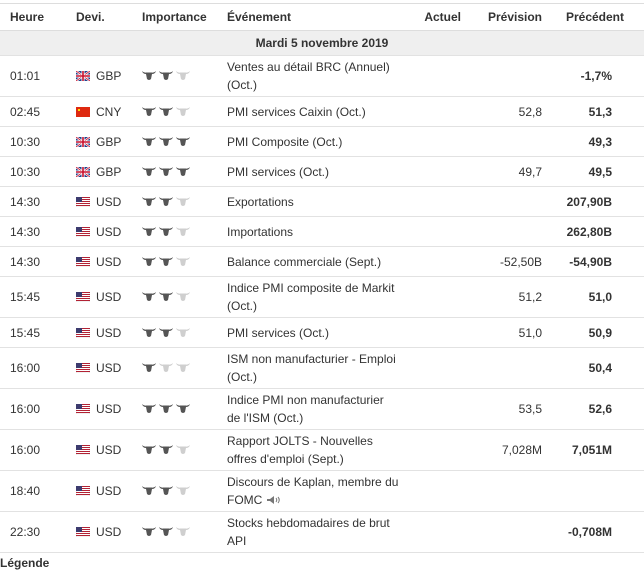  Describe the element at coordinates (304, 261) in the screenshot. I see `event-name: Balance commerciale (Sept.)` at that location.